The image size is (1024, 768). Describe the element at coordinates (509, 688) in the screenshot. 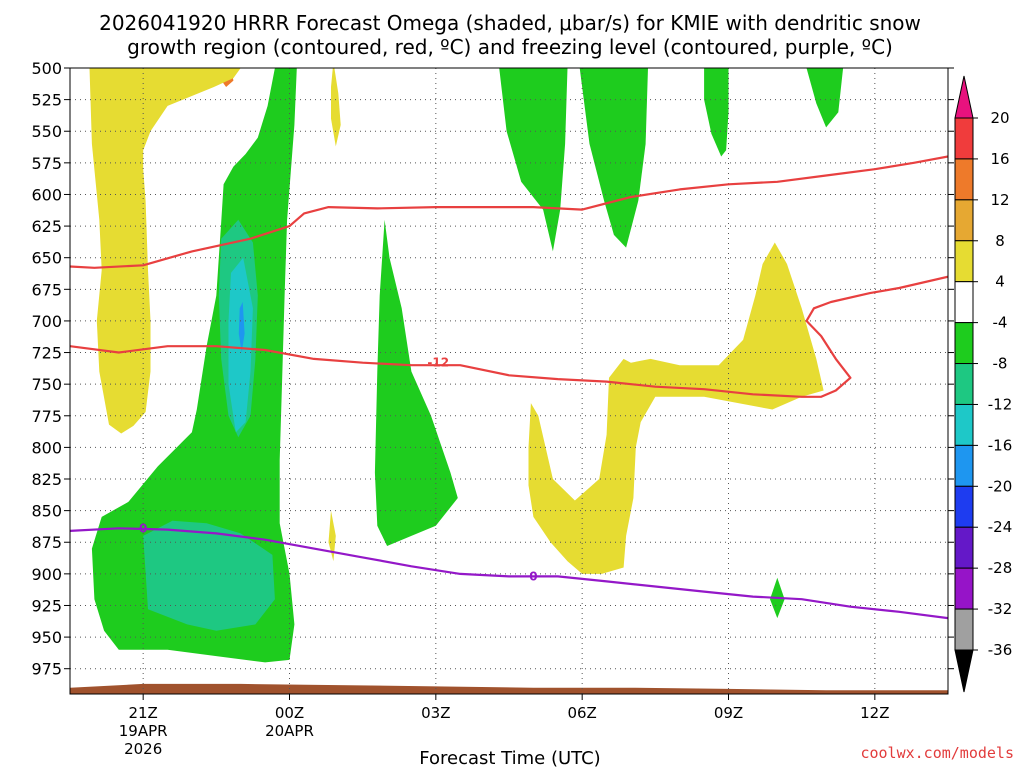

I see `terrain-fill` at that location.